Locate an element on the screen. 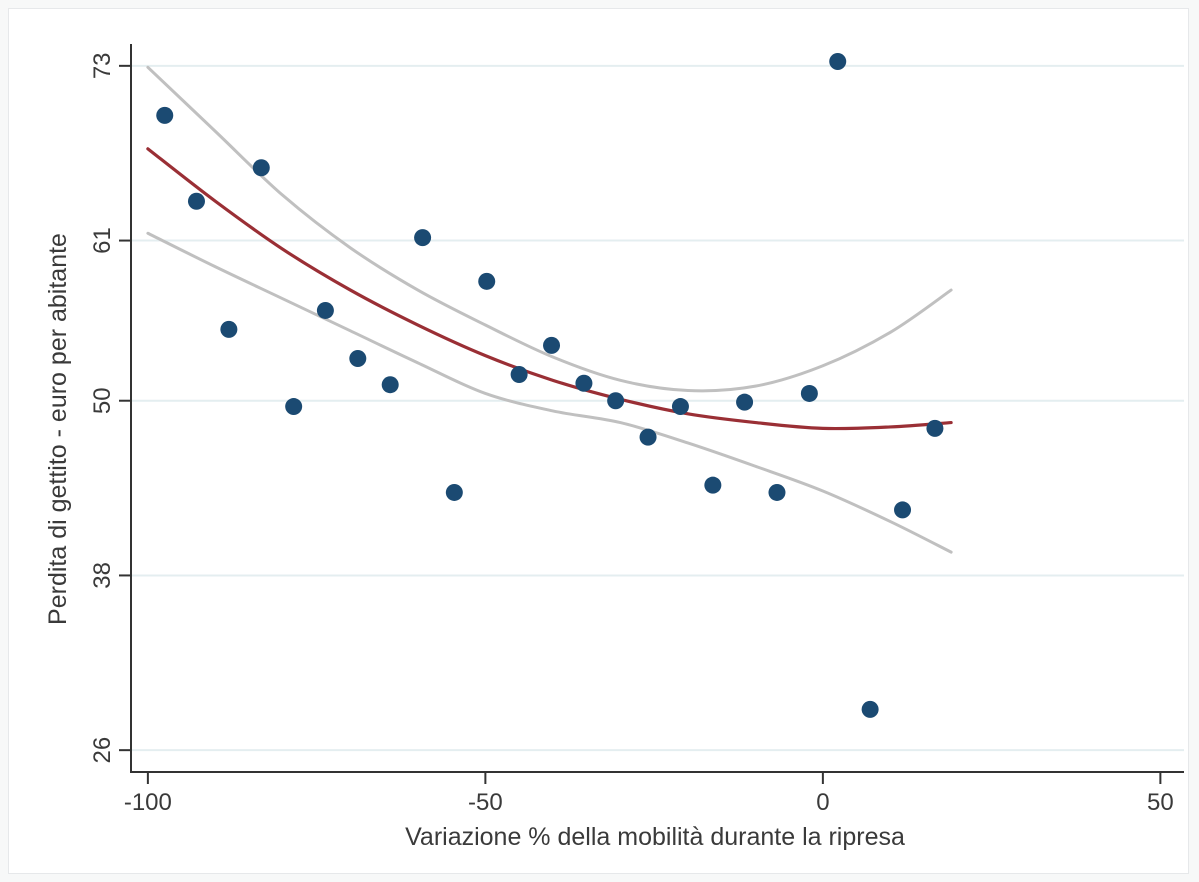 The image size is (1199, 882). y-axis-title: Perdita di gettito - euro per abitante is located at coordinates (58, 429).